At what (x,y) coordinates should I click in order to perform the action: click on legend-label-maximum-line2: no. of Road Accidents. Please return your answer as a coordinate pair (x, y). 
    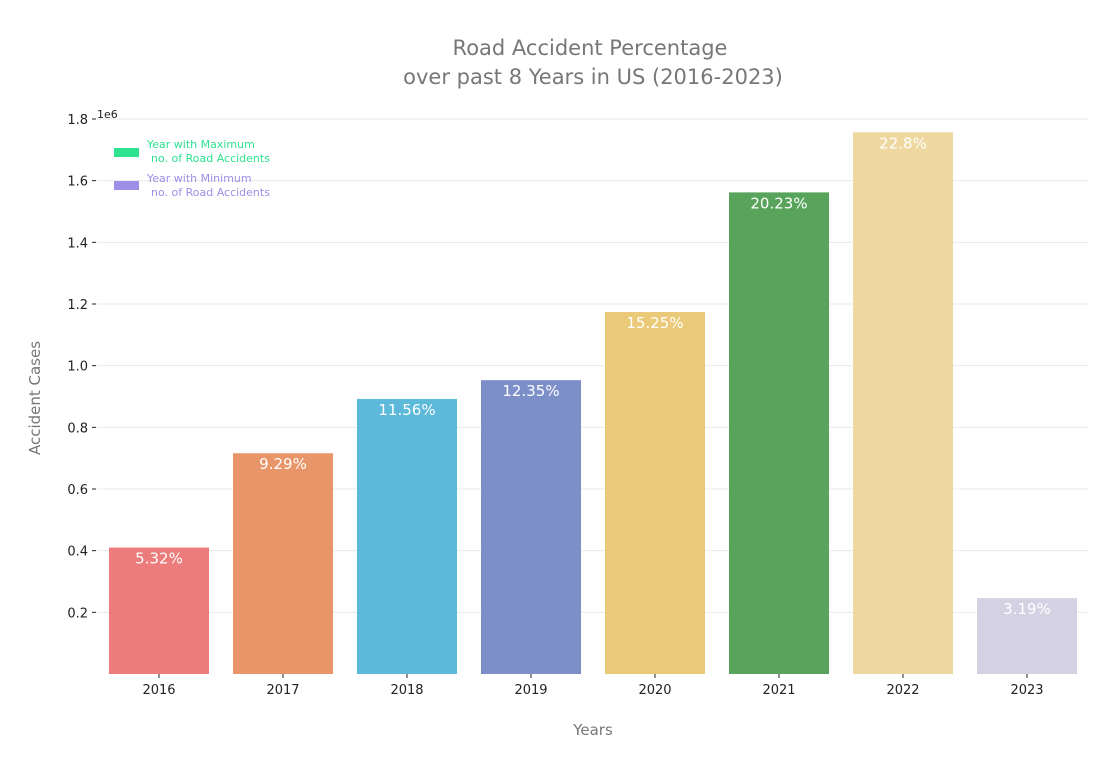
    Looking at the image, I should click on (210, 158).